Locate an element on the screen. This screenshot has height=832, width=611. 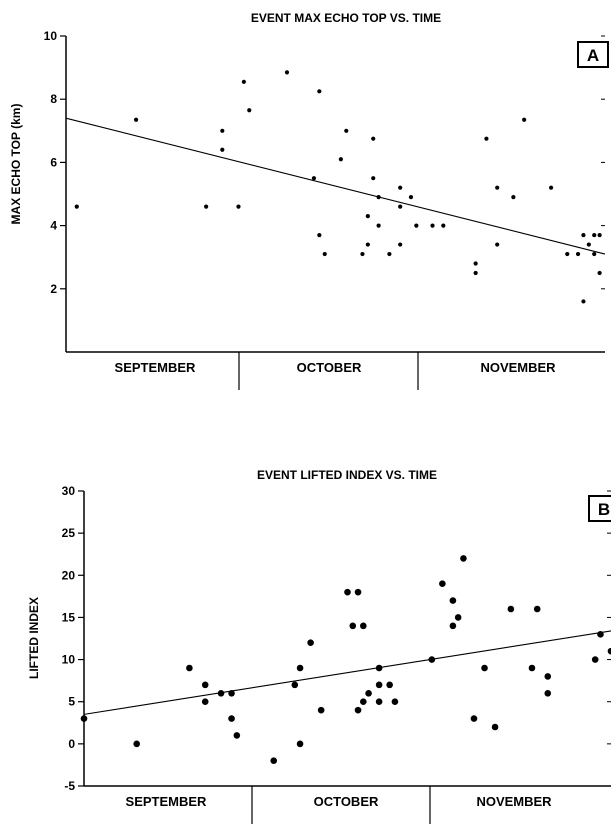
chart-b-title: EVENT LIFTED INDEX VS. TIME is located at coordinates (347, 475).